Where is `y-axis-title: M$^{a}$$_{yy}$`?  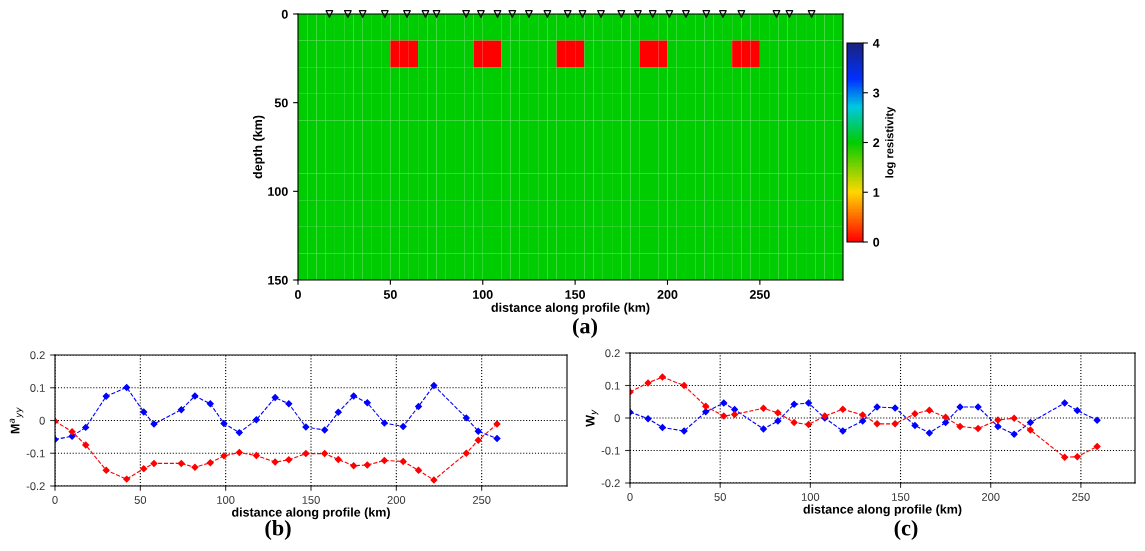
y-axis-title: M$^{a}$$_{yy}$ is located at coordinates (16, 420).